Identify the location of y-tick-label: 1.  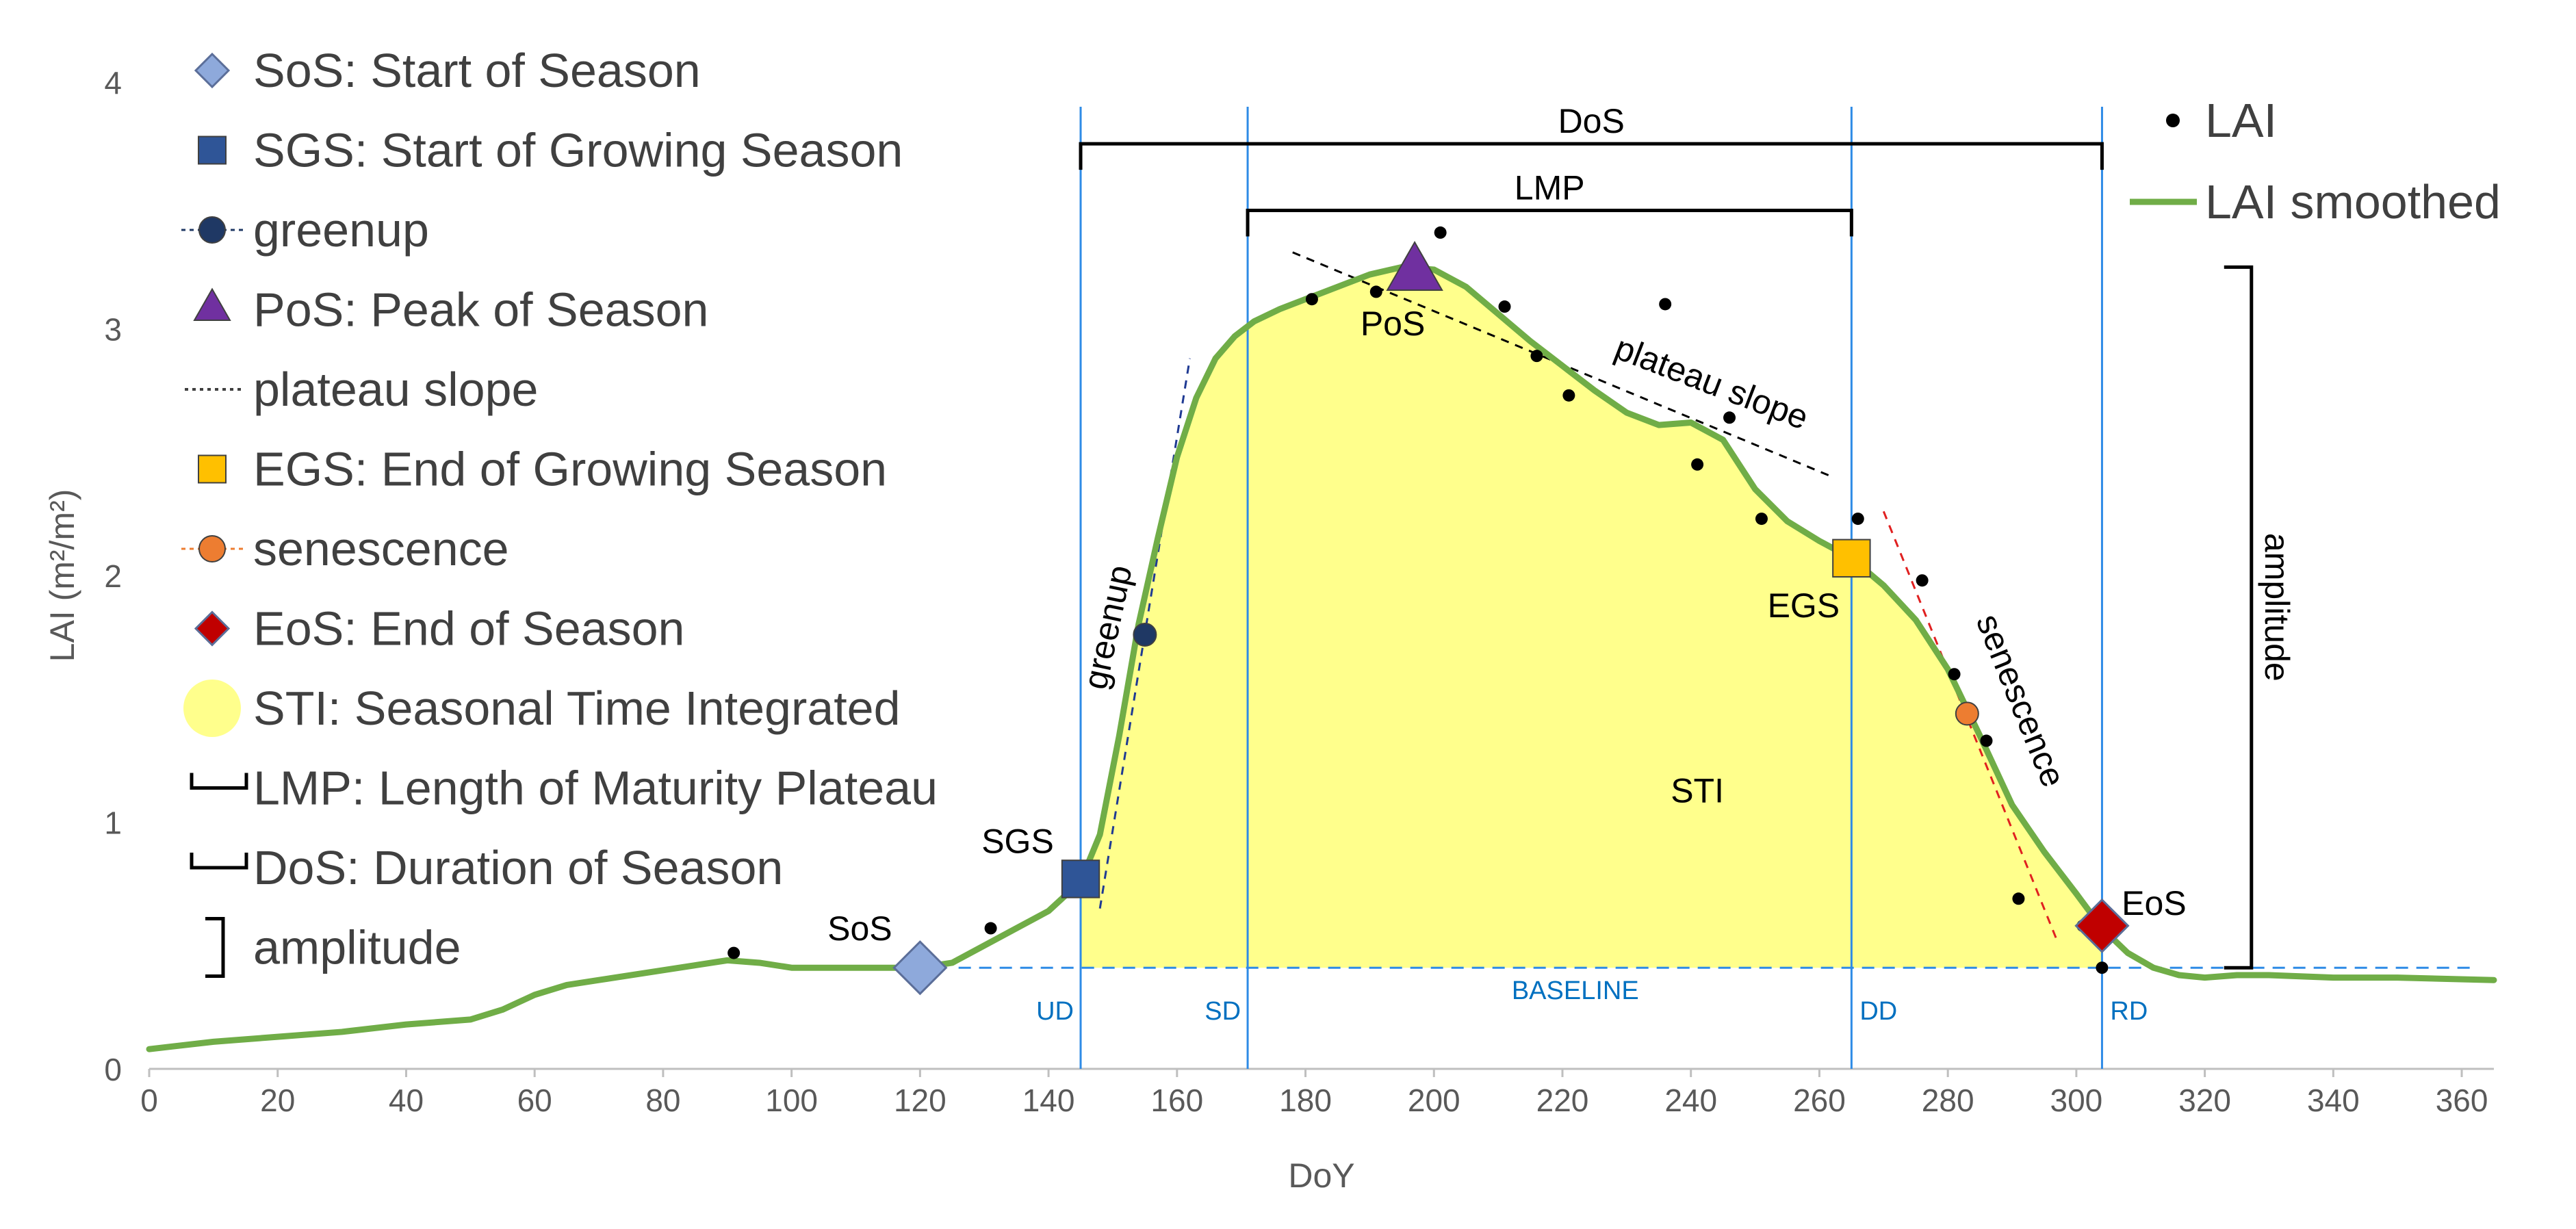
(113, 823).